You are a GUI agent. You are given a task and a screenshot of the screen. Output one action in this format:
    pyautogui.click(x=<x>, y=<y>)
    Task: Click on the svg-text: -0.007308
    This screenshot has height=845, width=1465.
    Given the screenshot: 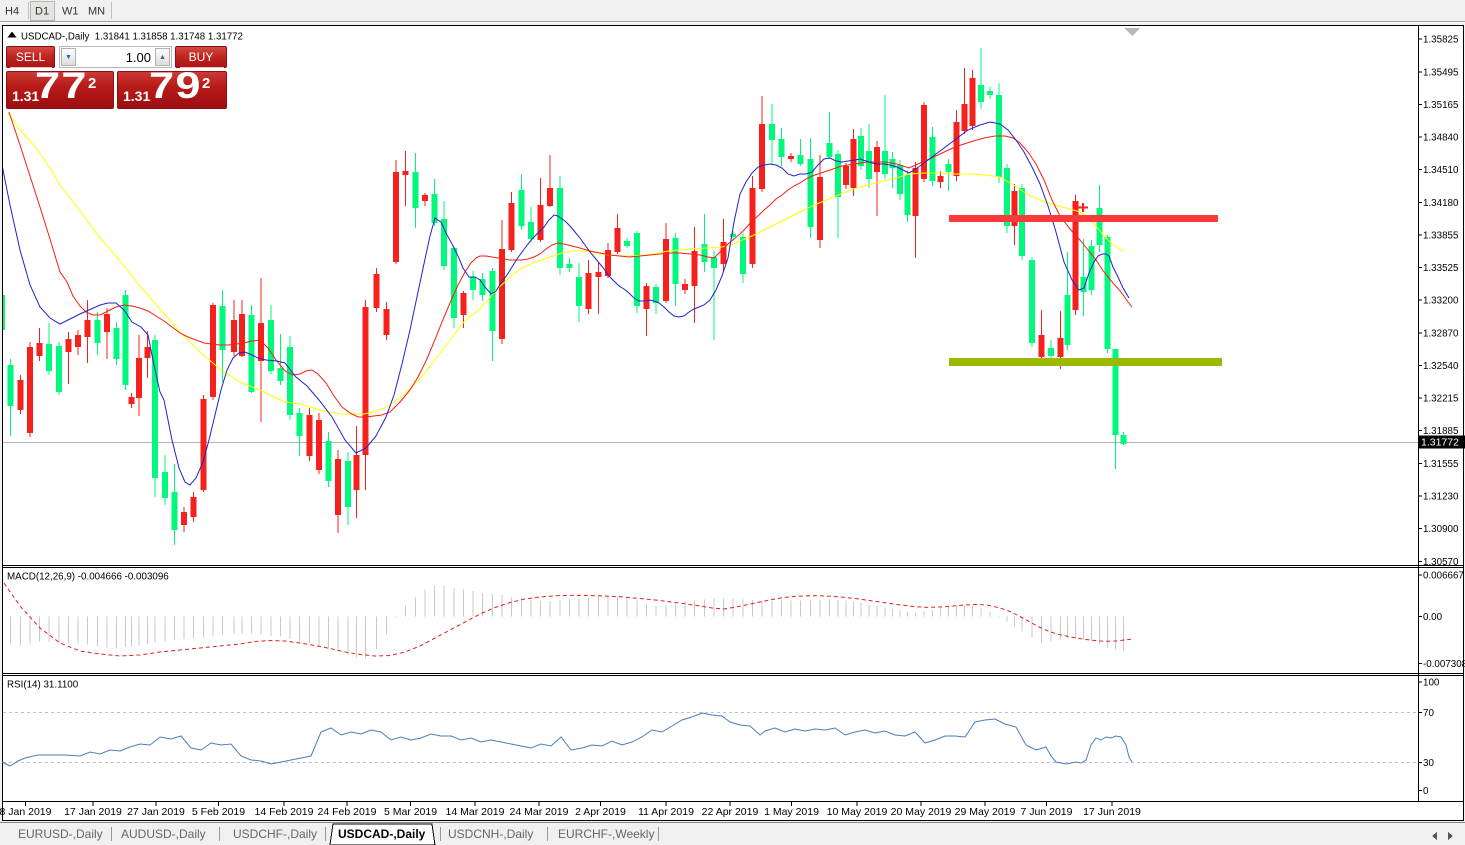 What is the action you would take?
    pyautogui.click(x=1444, y=664)
    